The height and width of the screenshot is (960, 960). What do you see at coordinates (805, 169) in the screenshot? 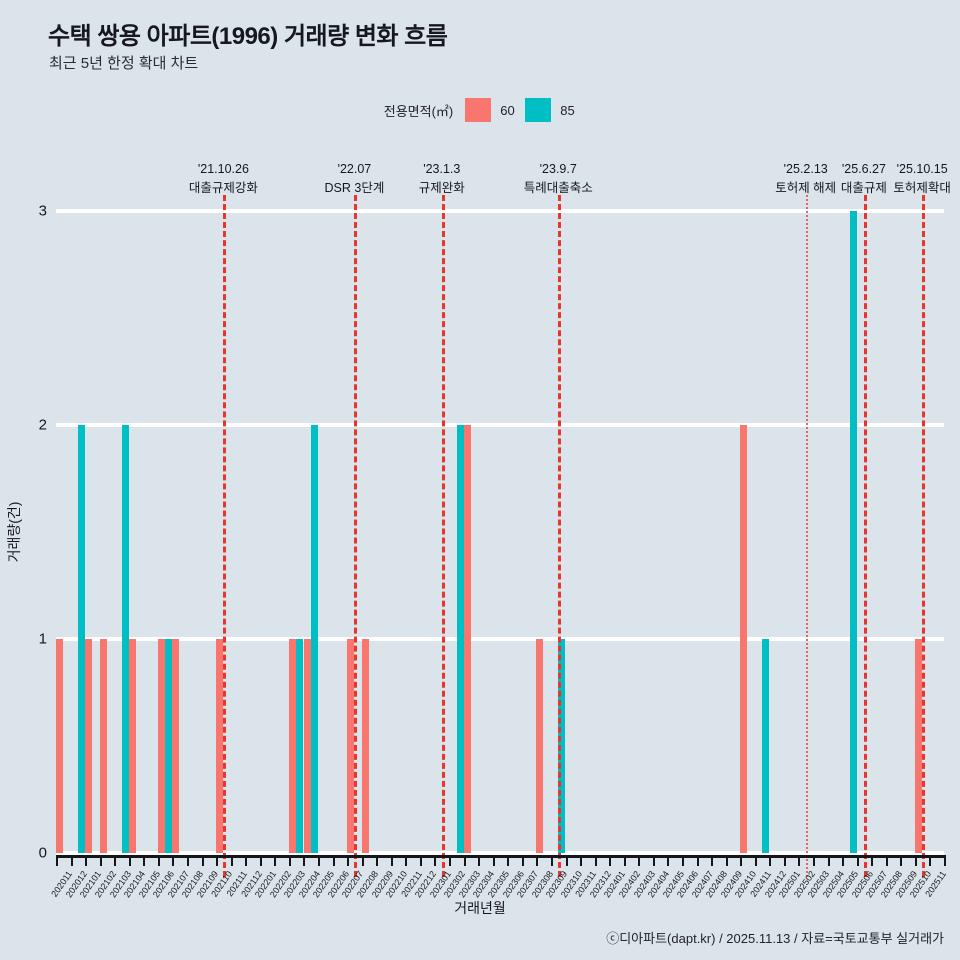
I see `annotation-date-4: '25.2.13` at bounding box center [805, 169].